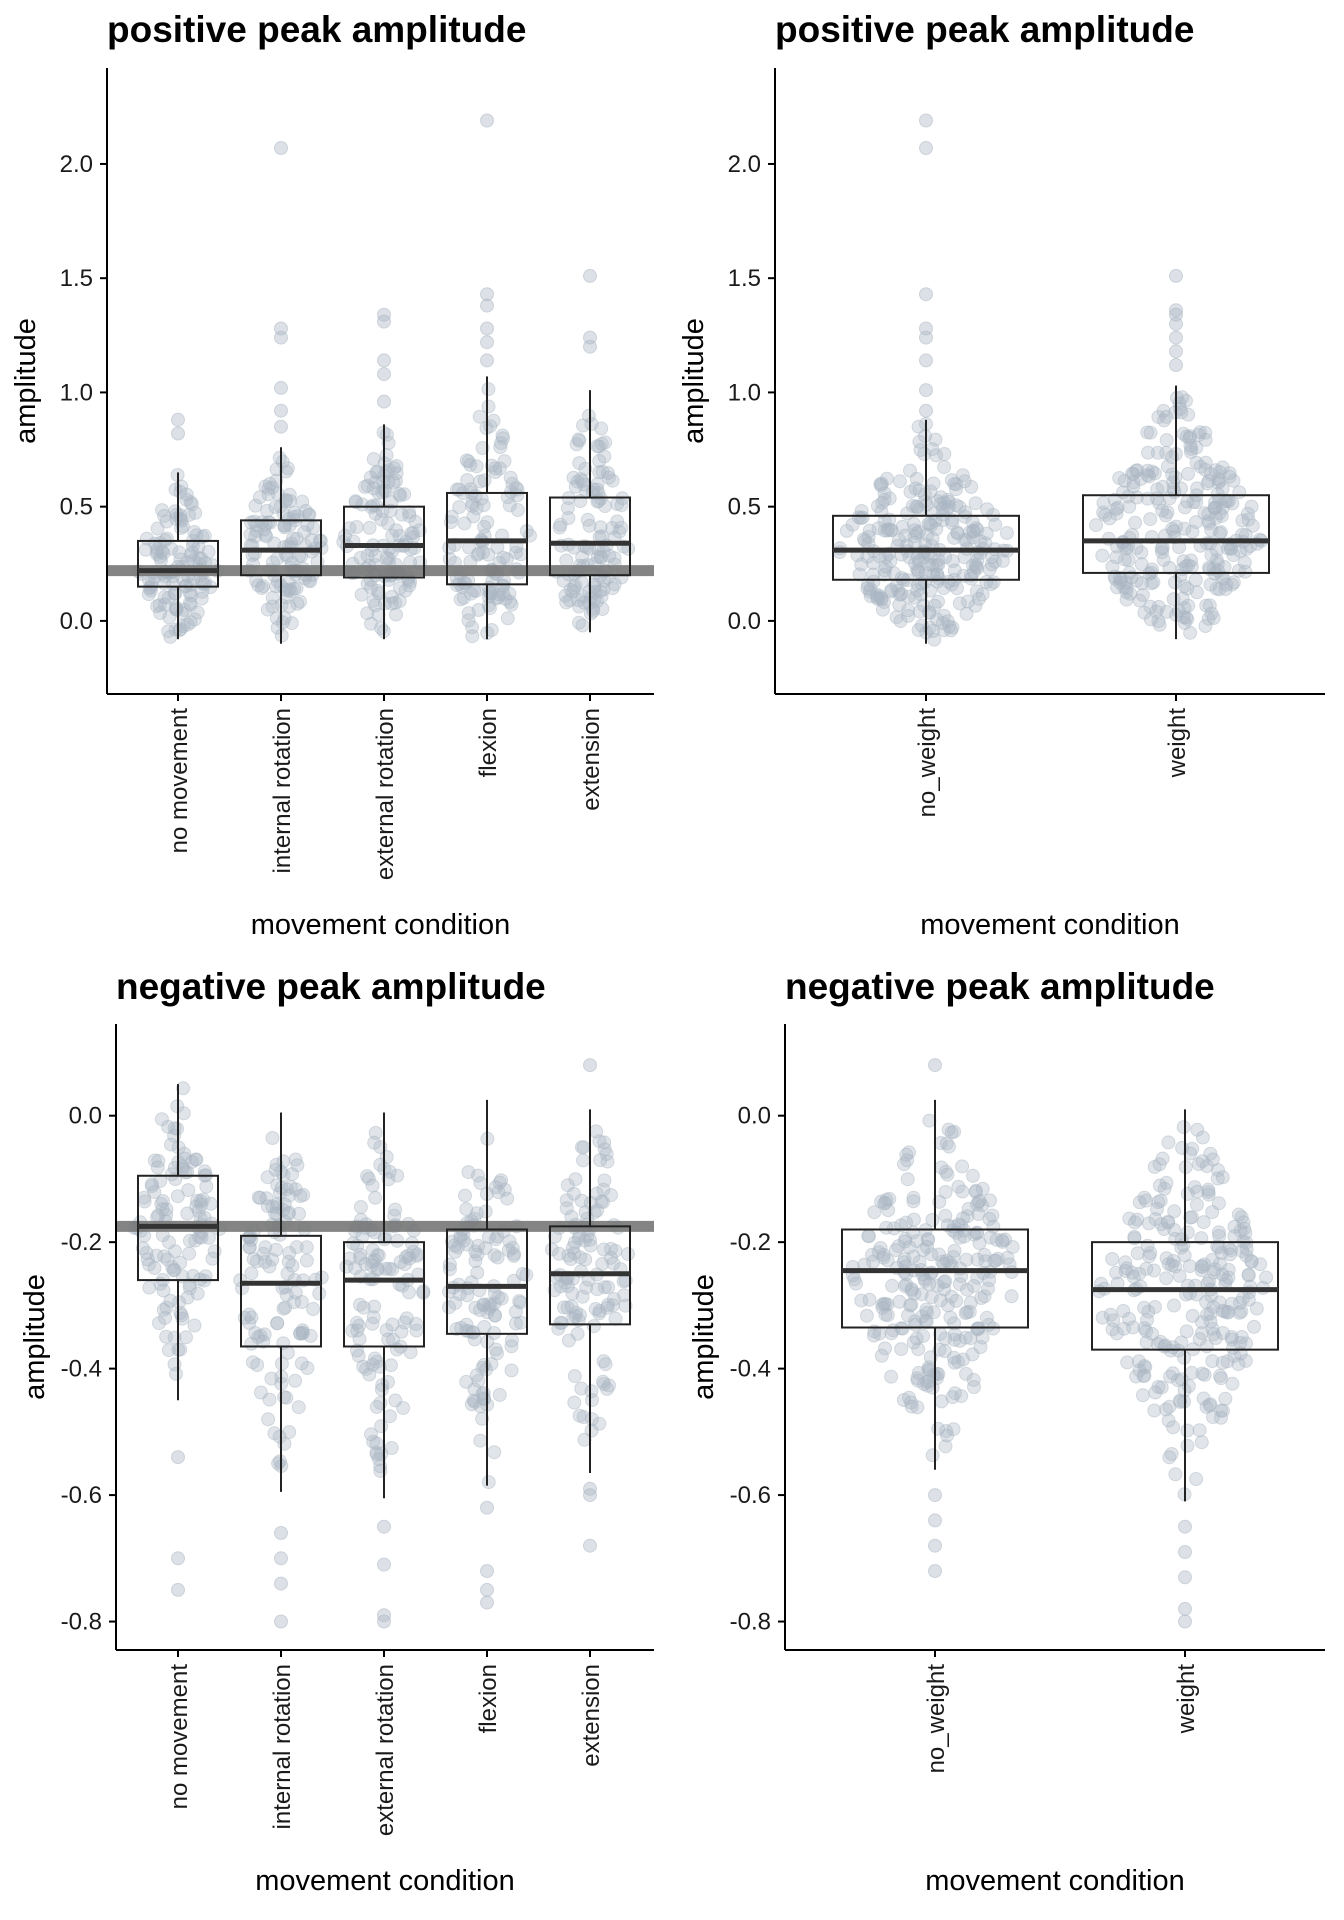 The height and width of the screenshot is (1920, 1344). What do you see at coordinates (281, 545) in the screenshot?
I see `box-internal-rotation` at bounding box center [281, 545].